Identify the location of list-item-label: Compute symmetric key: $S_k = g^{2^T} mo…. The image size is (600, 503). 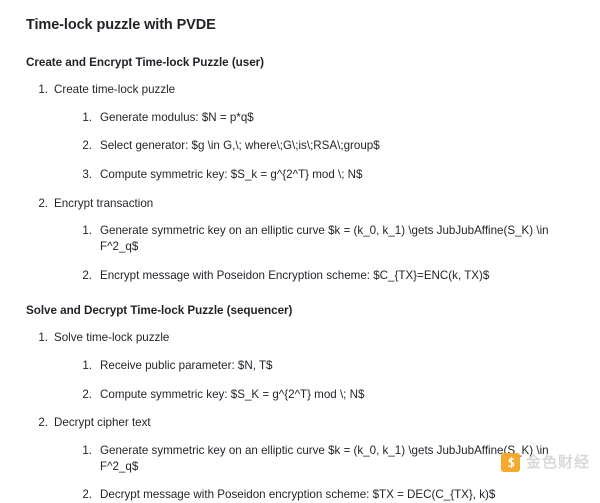
(231, 174).